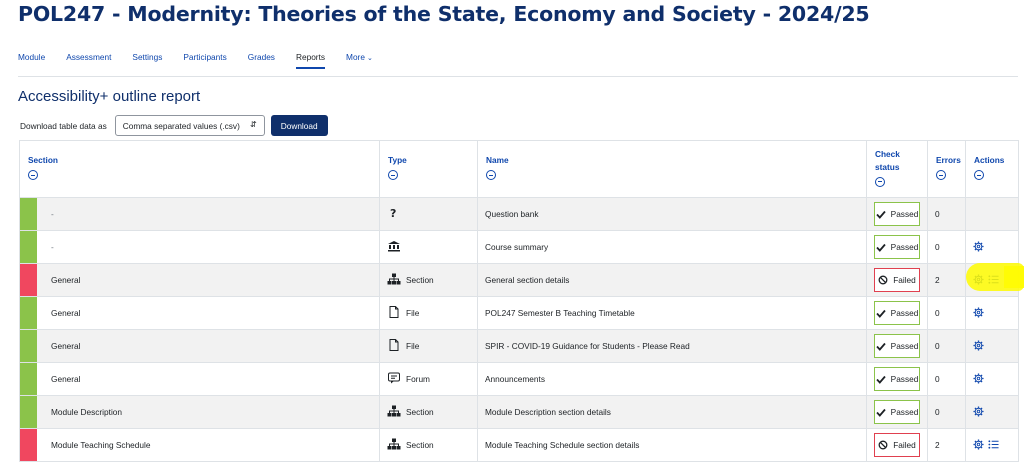  I want to click on tab-assessment: Assessment, so click(89, 57).